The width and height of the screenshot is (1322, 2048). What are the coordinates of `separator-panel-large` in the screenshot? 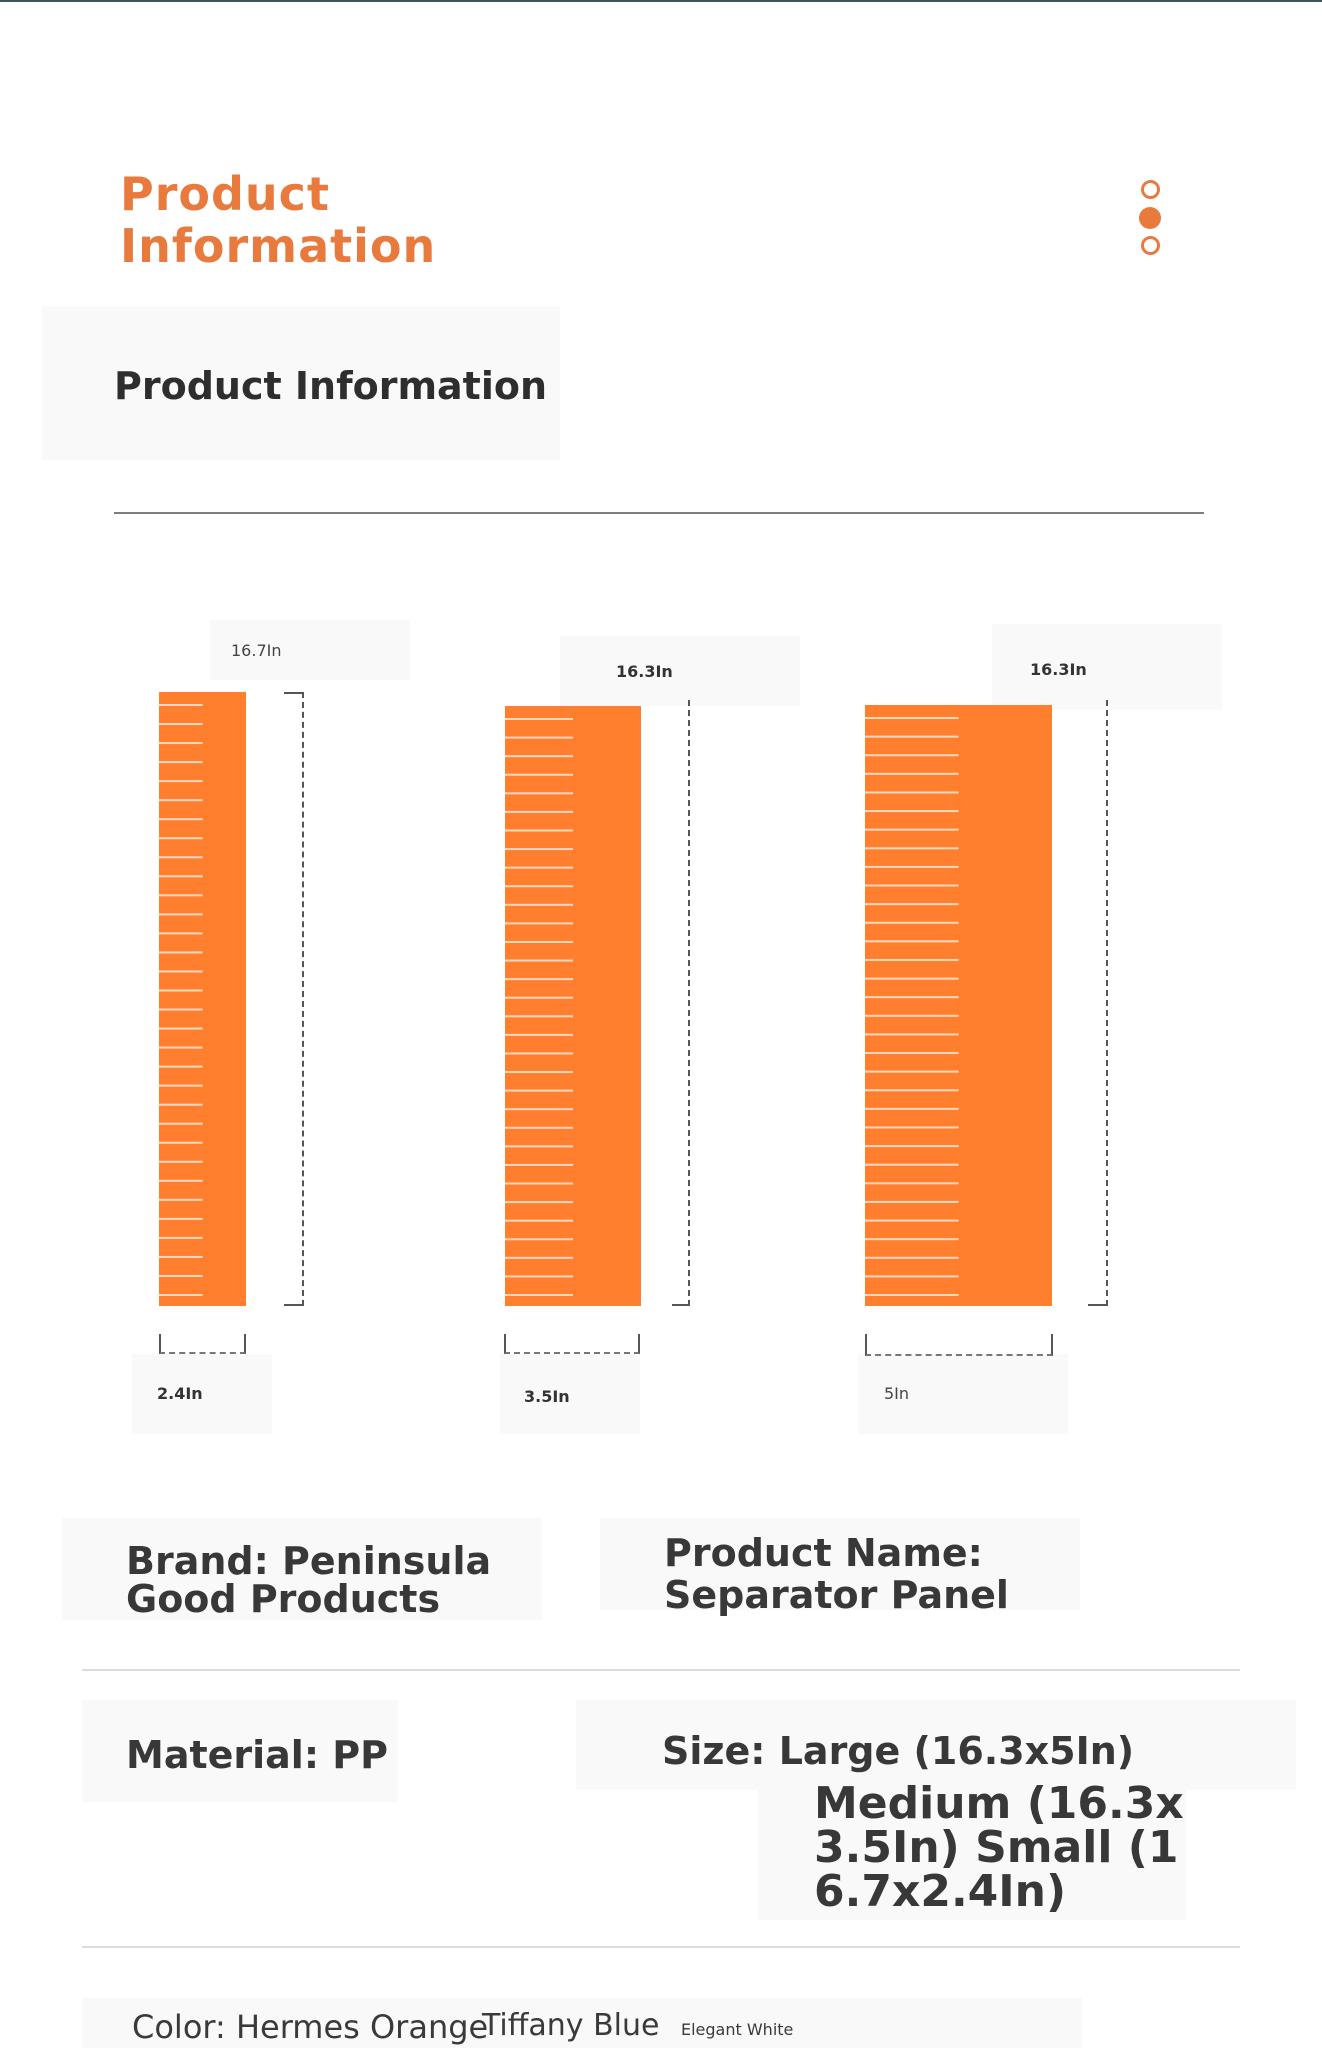 It's located at (958, 1005).